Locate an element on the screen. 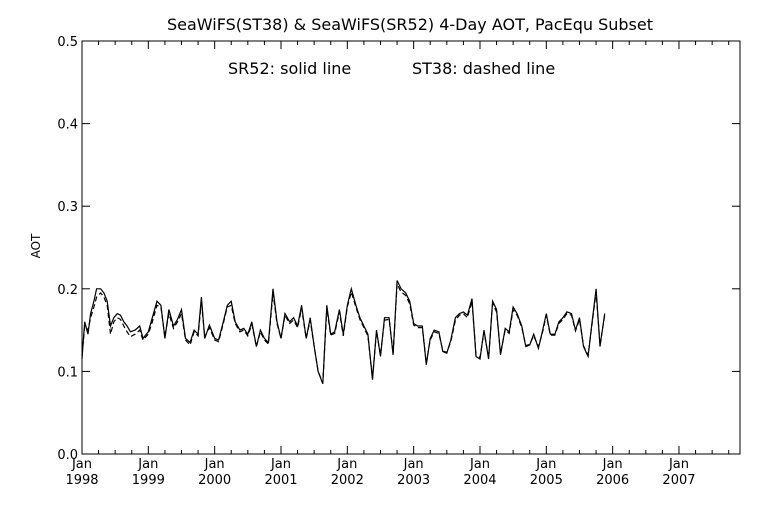 The height and width of the screenshot is (512, 768). x-tick-year: 2006 is located at coordinates (612, 480).